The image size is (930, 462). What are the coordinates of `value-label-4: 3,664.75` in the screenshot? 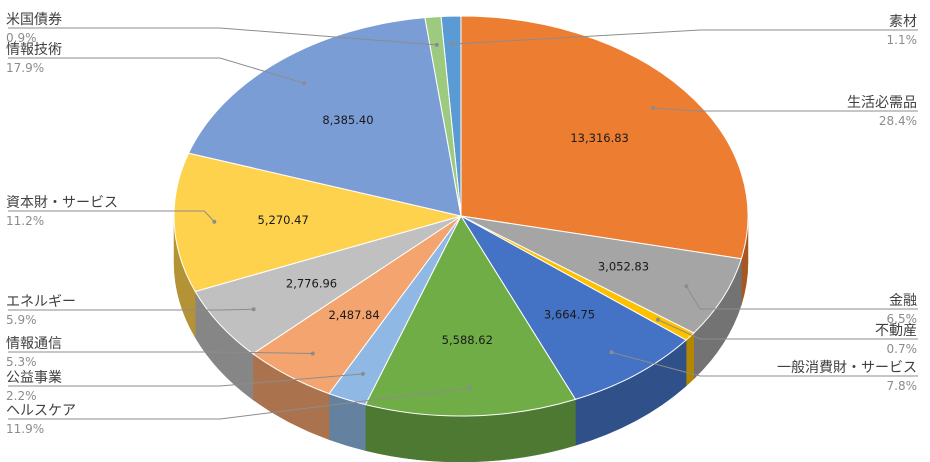 It's located at (569, 314).